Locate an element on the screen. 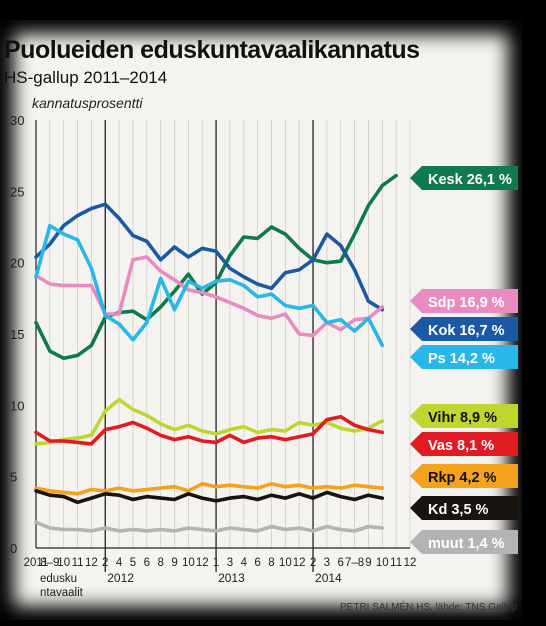 Image resolution: width=546 pixels, height=626 pixels. series-label-box-muut is located at coordinates (464, 542).